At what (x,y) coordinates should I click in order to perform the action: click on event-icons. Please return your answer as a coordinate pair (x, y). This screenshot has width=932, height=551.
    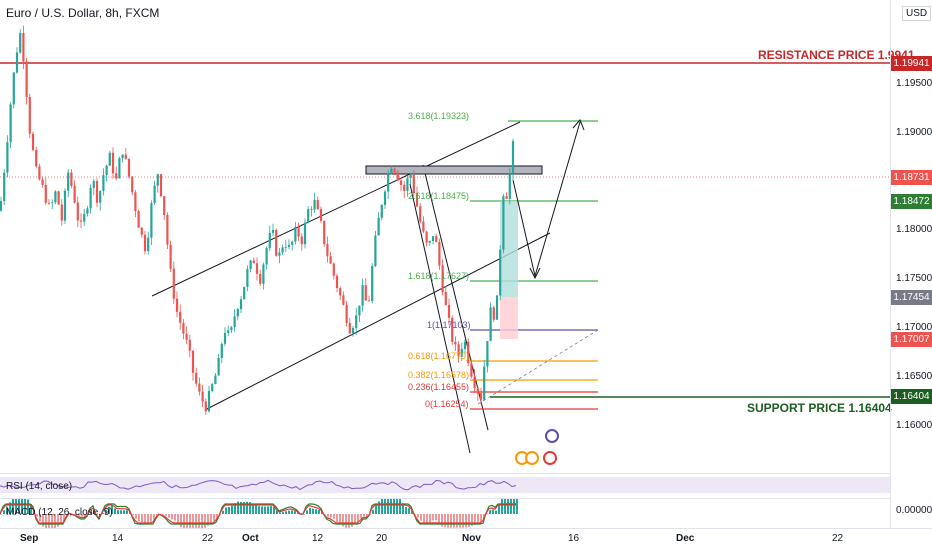
    Looking at the image, I should click on (542, 448).